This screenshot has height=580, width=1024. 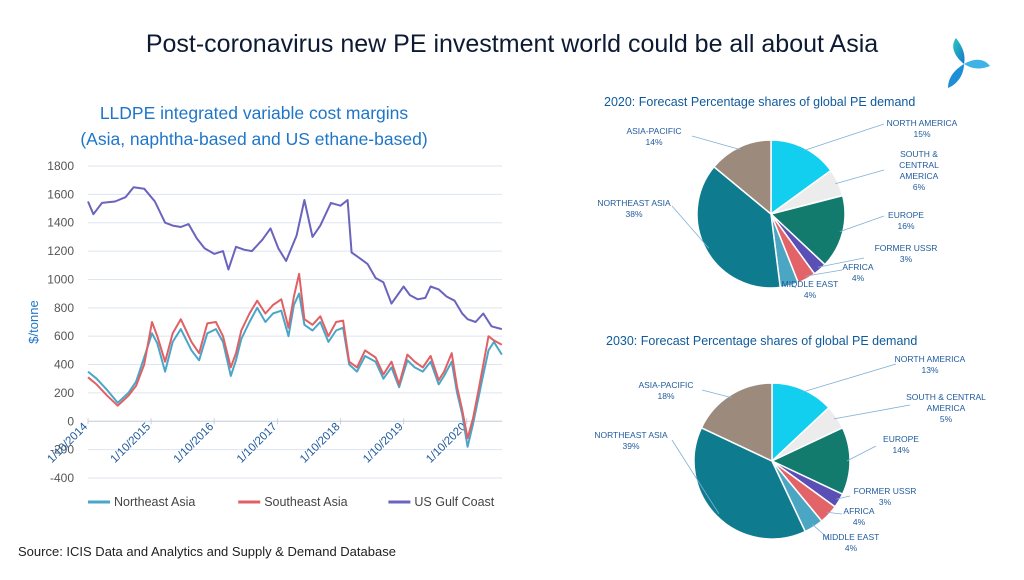 What do you see at coordinates (919, 170) in the screenshot?
I see `pie-label-south-central-america: SOUTH & CENTRAL AMERICA 6%` at bounding box center [919, 170].